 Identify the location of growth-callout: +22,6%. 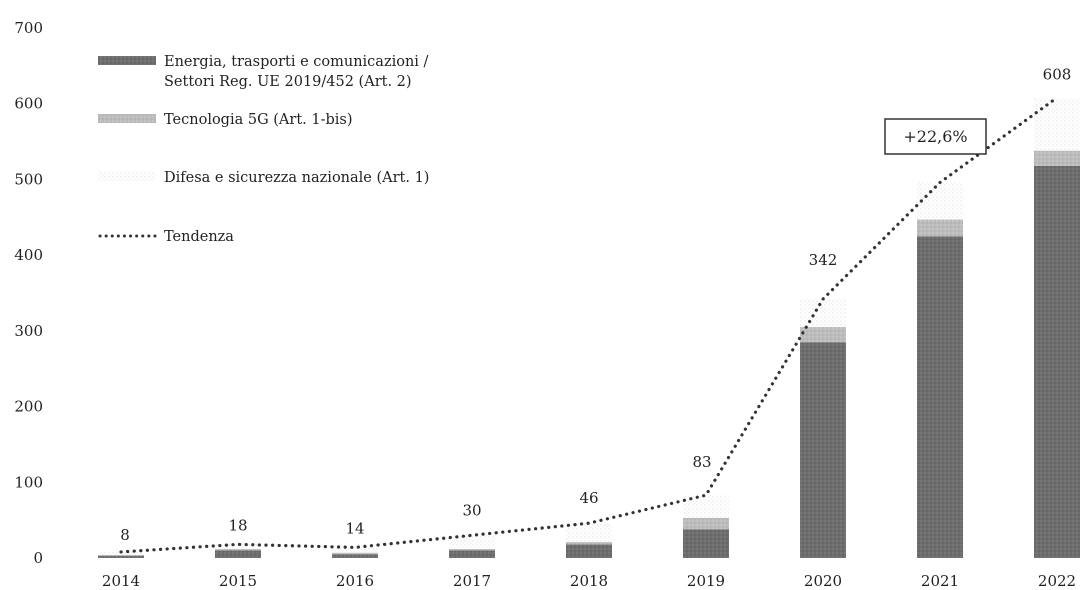
(935, 136).